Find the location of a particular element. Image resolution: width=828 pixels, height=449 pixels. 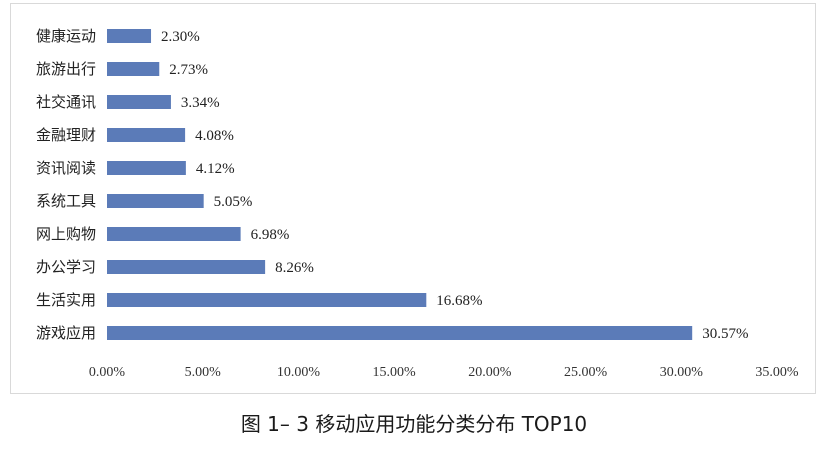

value-label-6: 5.05% is located at coordinates (233, 202).